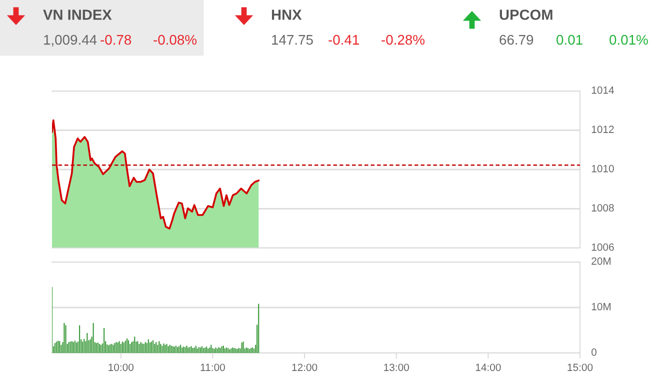 The height and width of the screenshot is (380, 660). Describe the element at coordinates (517, 39) in the screenshot. I see `data-label: 66.79` at that location.